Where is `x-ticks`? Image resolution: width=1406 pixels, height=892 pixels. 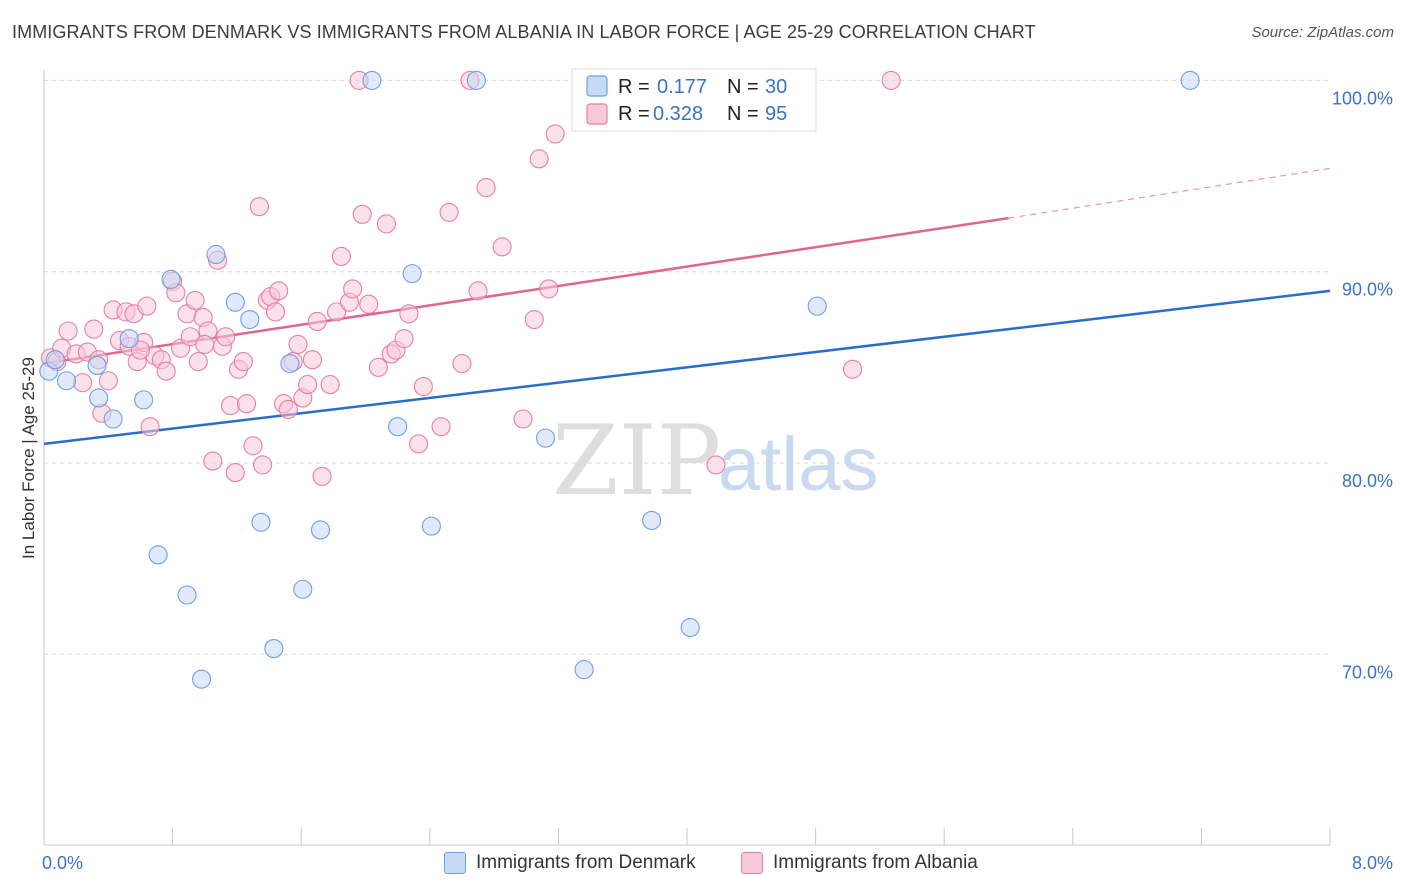
x-ticks is located at coordinates (687, 836).